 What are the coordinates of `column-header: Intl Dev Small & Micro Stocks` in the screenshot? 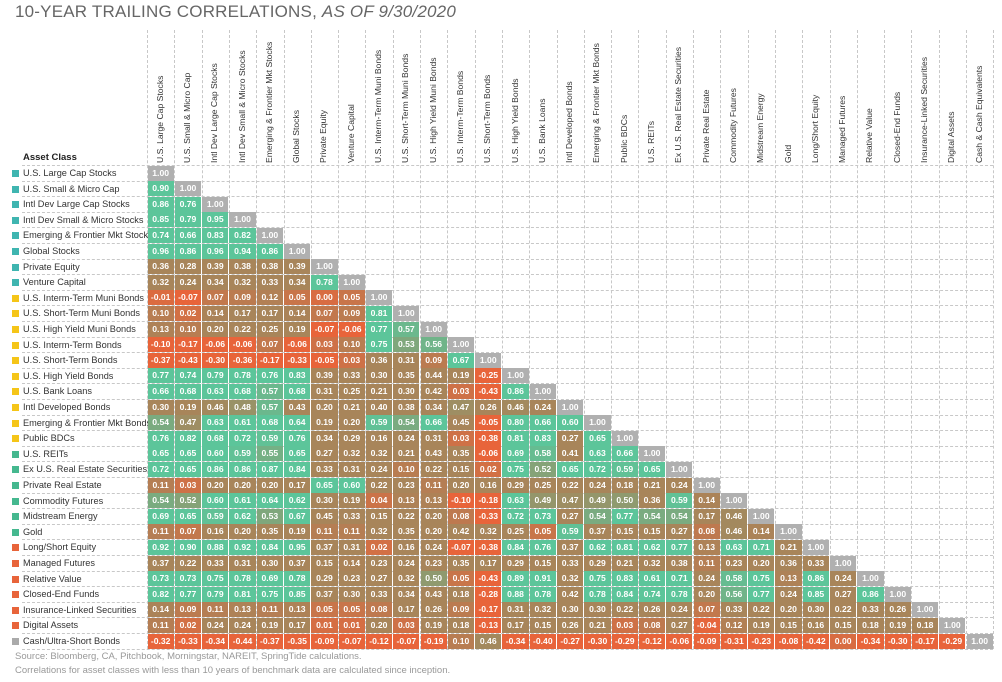 It's located at (241, 106).